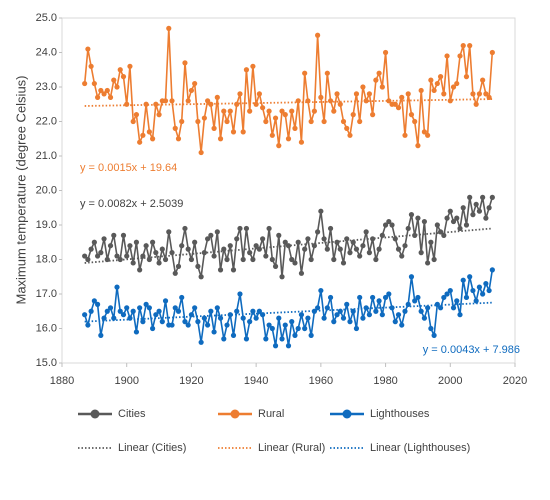  Describe the element at coordinates (46, 121) in the screenshot. I see `y-tick-label: 22.0` at that location.